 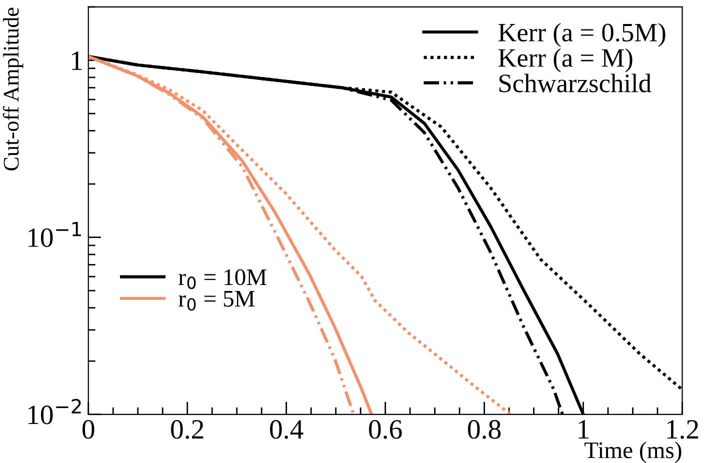 What do you see at coordinates (287, 429) in the screenshot?
I see `x-tick-label: 0.4` at bounding box center [287, 429].